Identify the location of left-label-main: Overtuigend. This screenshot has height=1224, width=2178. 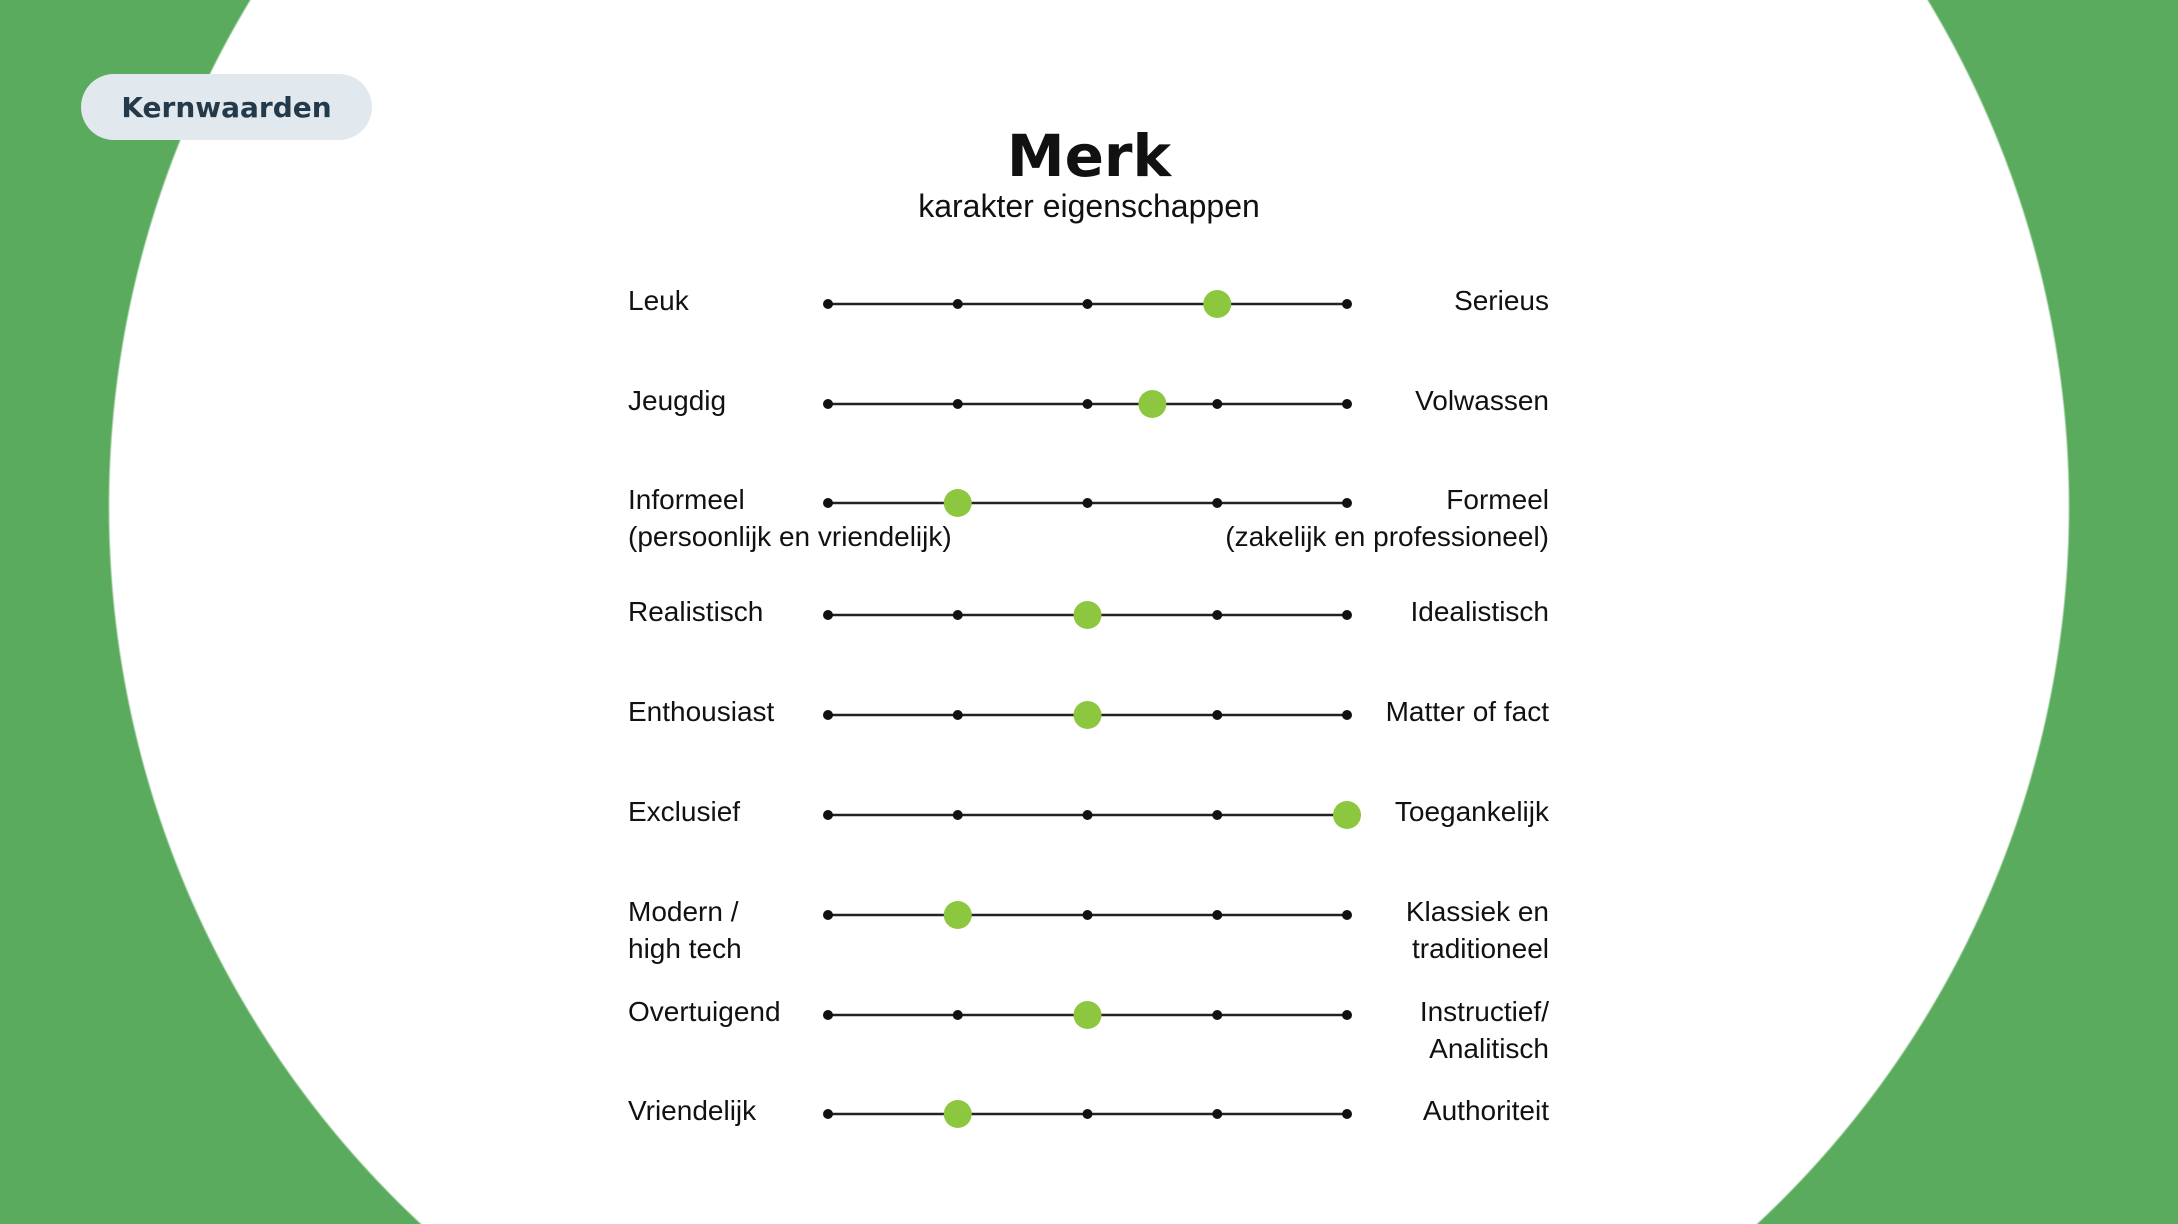
(704, 1011).